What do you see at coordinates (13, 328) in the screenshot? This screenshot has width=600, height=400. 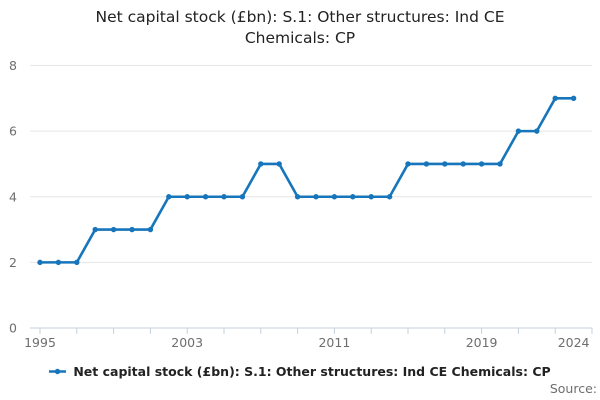 I see `y-axis-tick-label: 0` at bounding box center [13, 328].